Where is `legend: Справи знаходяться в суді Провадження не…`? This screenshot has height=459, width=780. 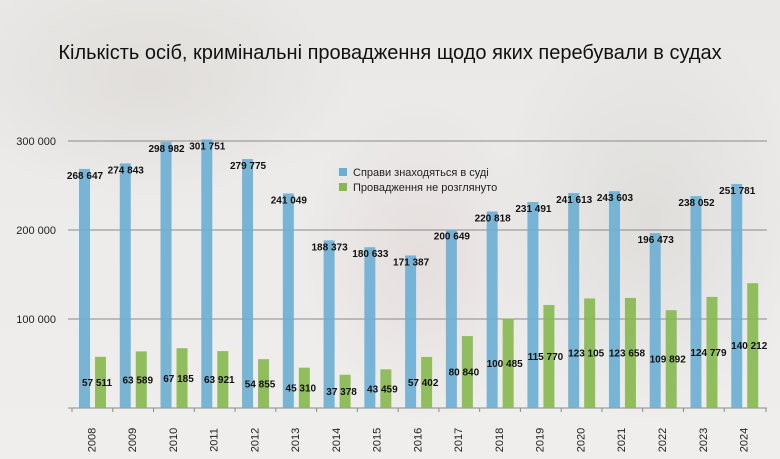
legend: Справи знаходяться в суді Провадження не… is located at coordinates (418, 181).